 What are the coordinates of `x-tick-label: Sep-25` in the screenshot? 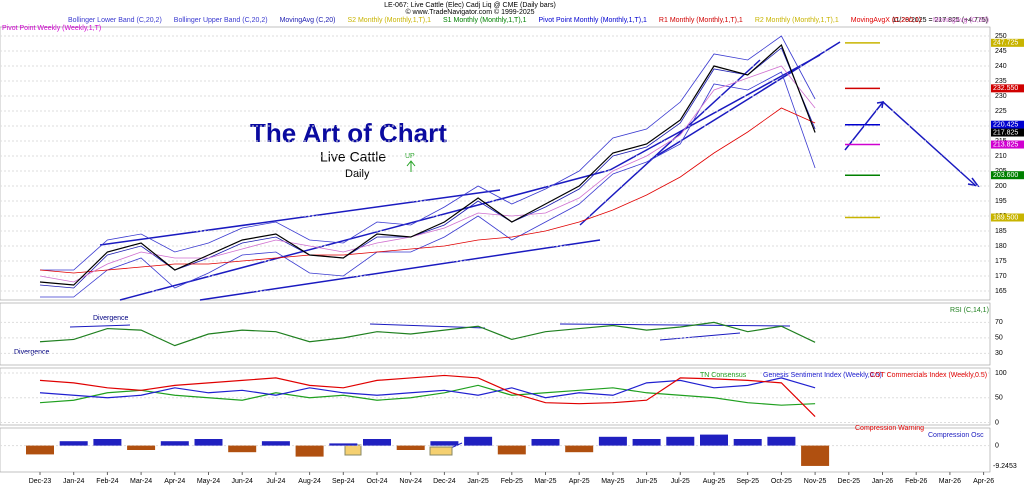 It's located at (747, 481).